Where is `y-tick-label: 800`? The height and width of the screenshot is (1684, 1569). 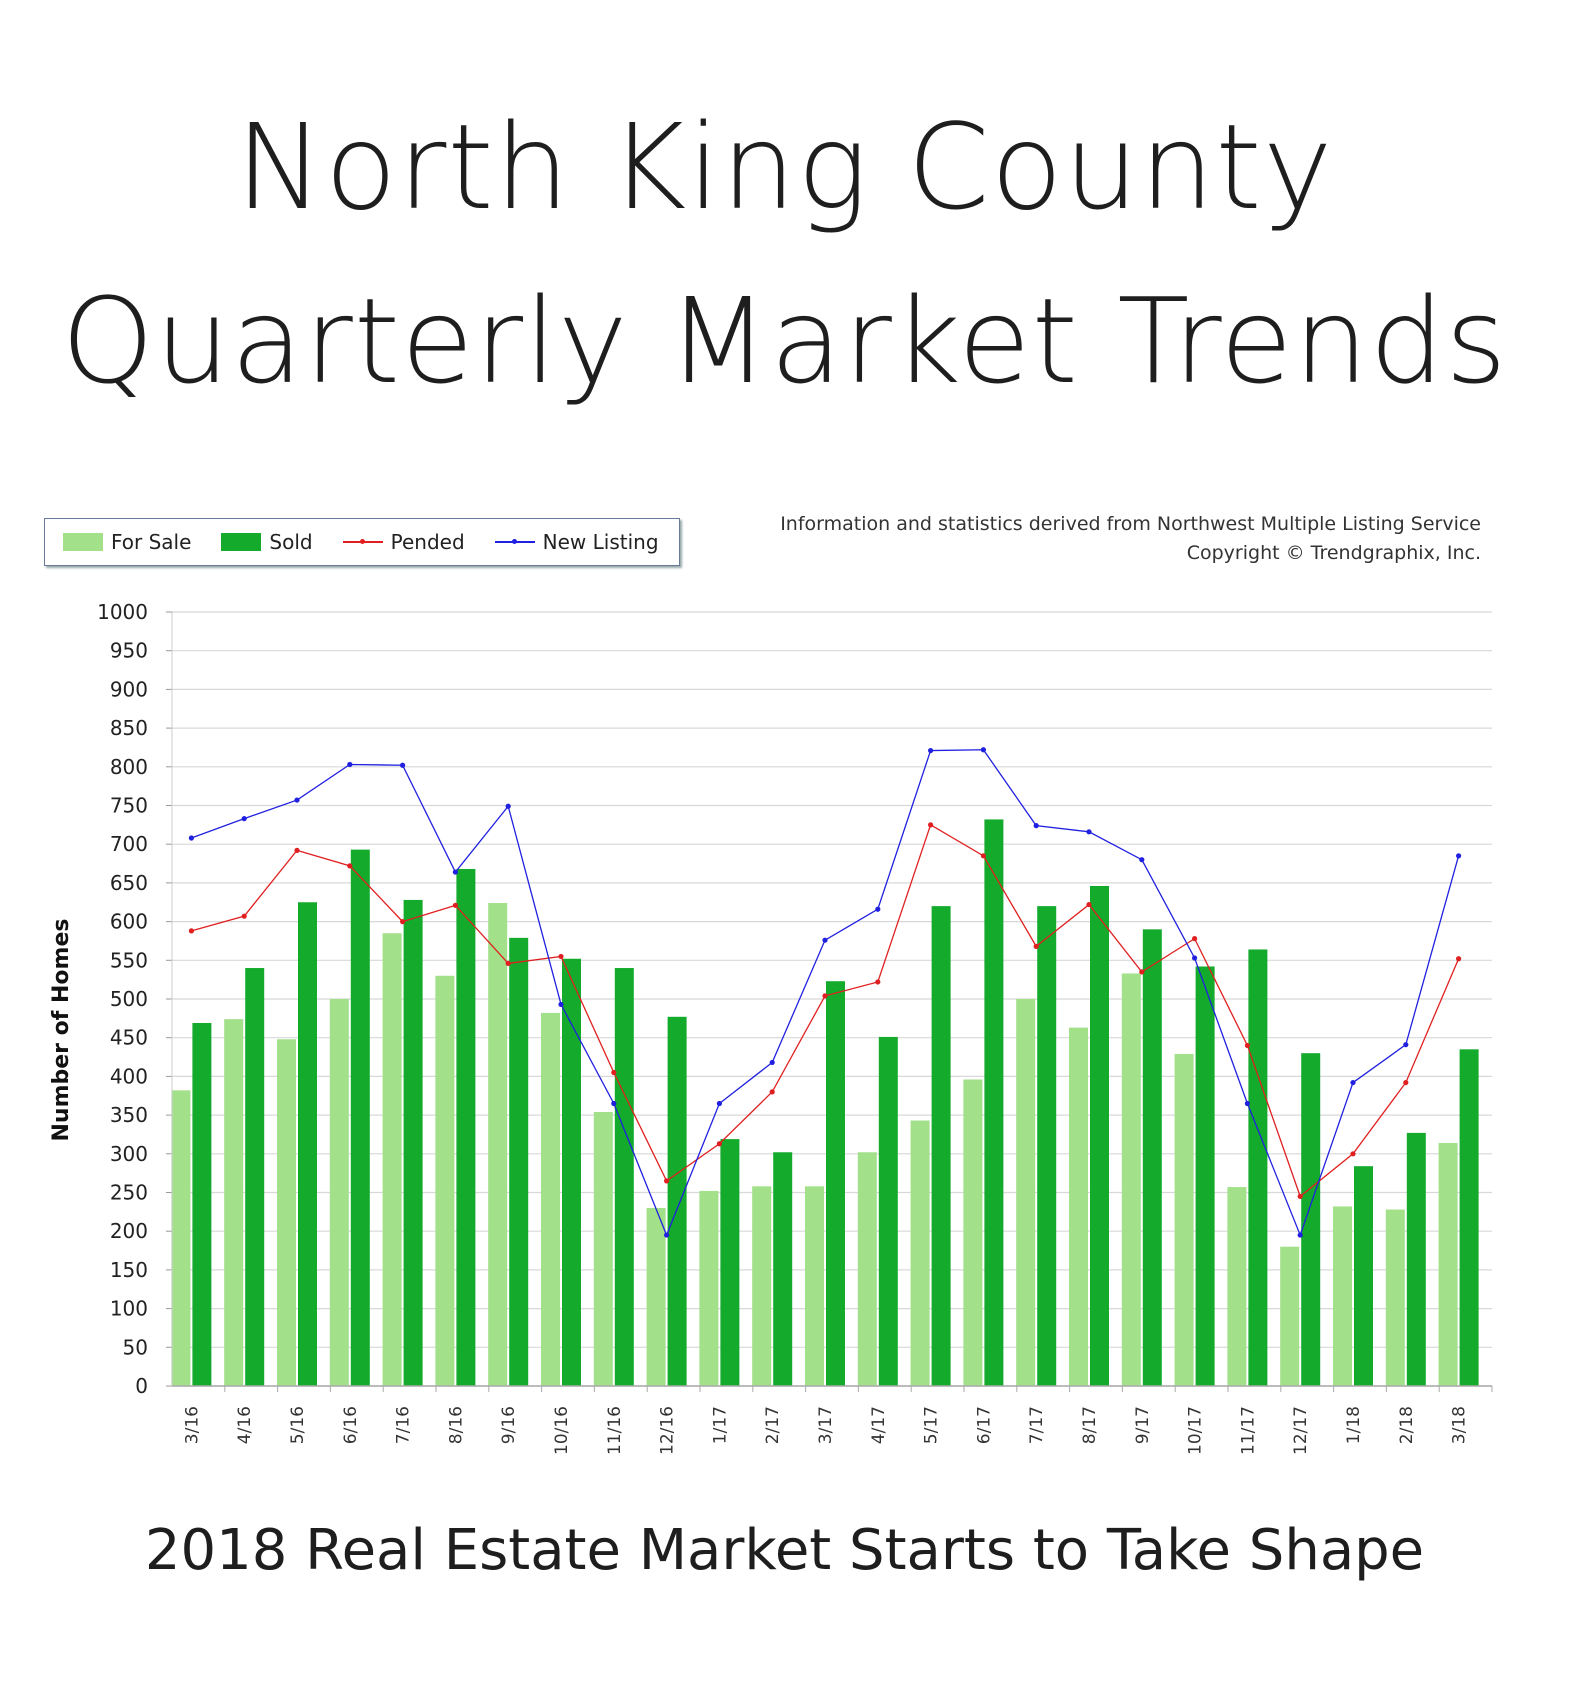 y-tick-label: 800 is located at coordinates (129, 767).